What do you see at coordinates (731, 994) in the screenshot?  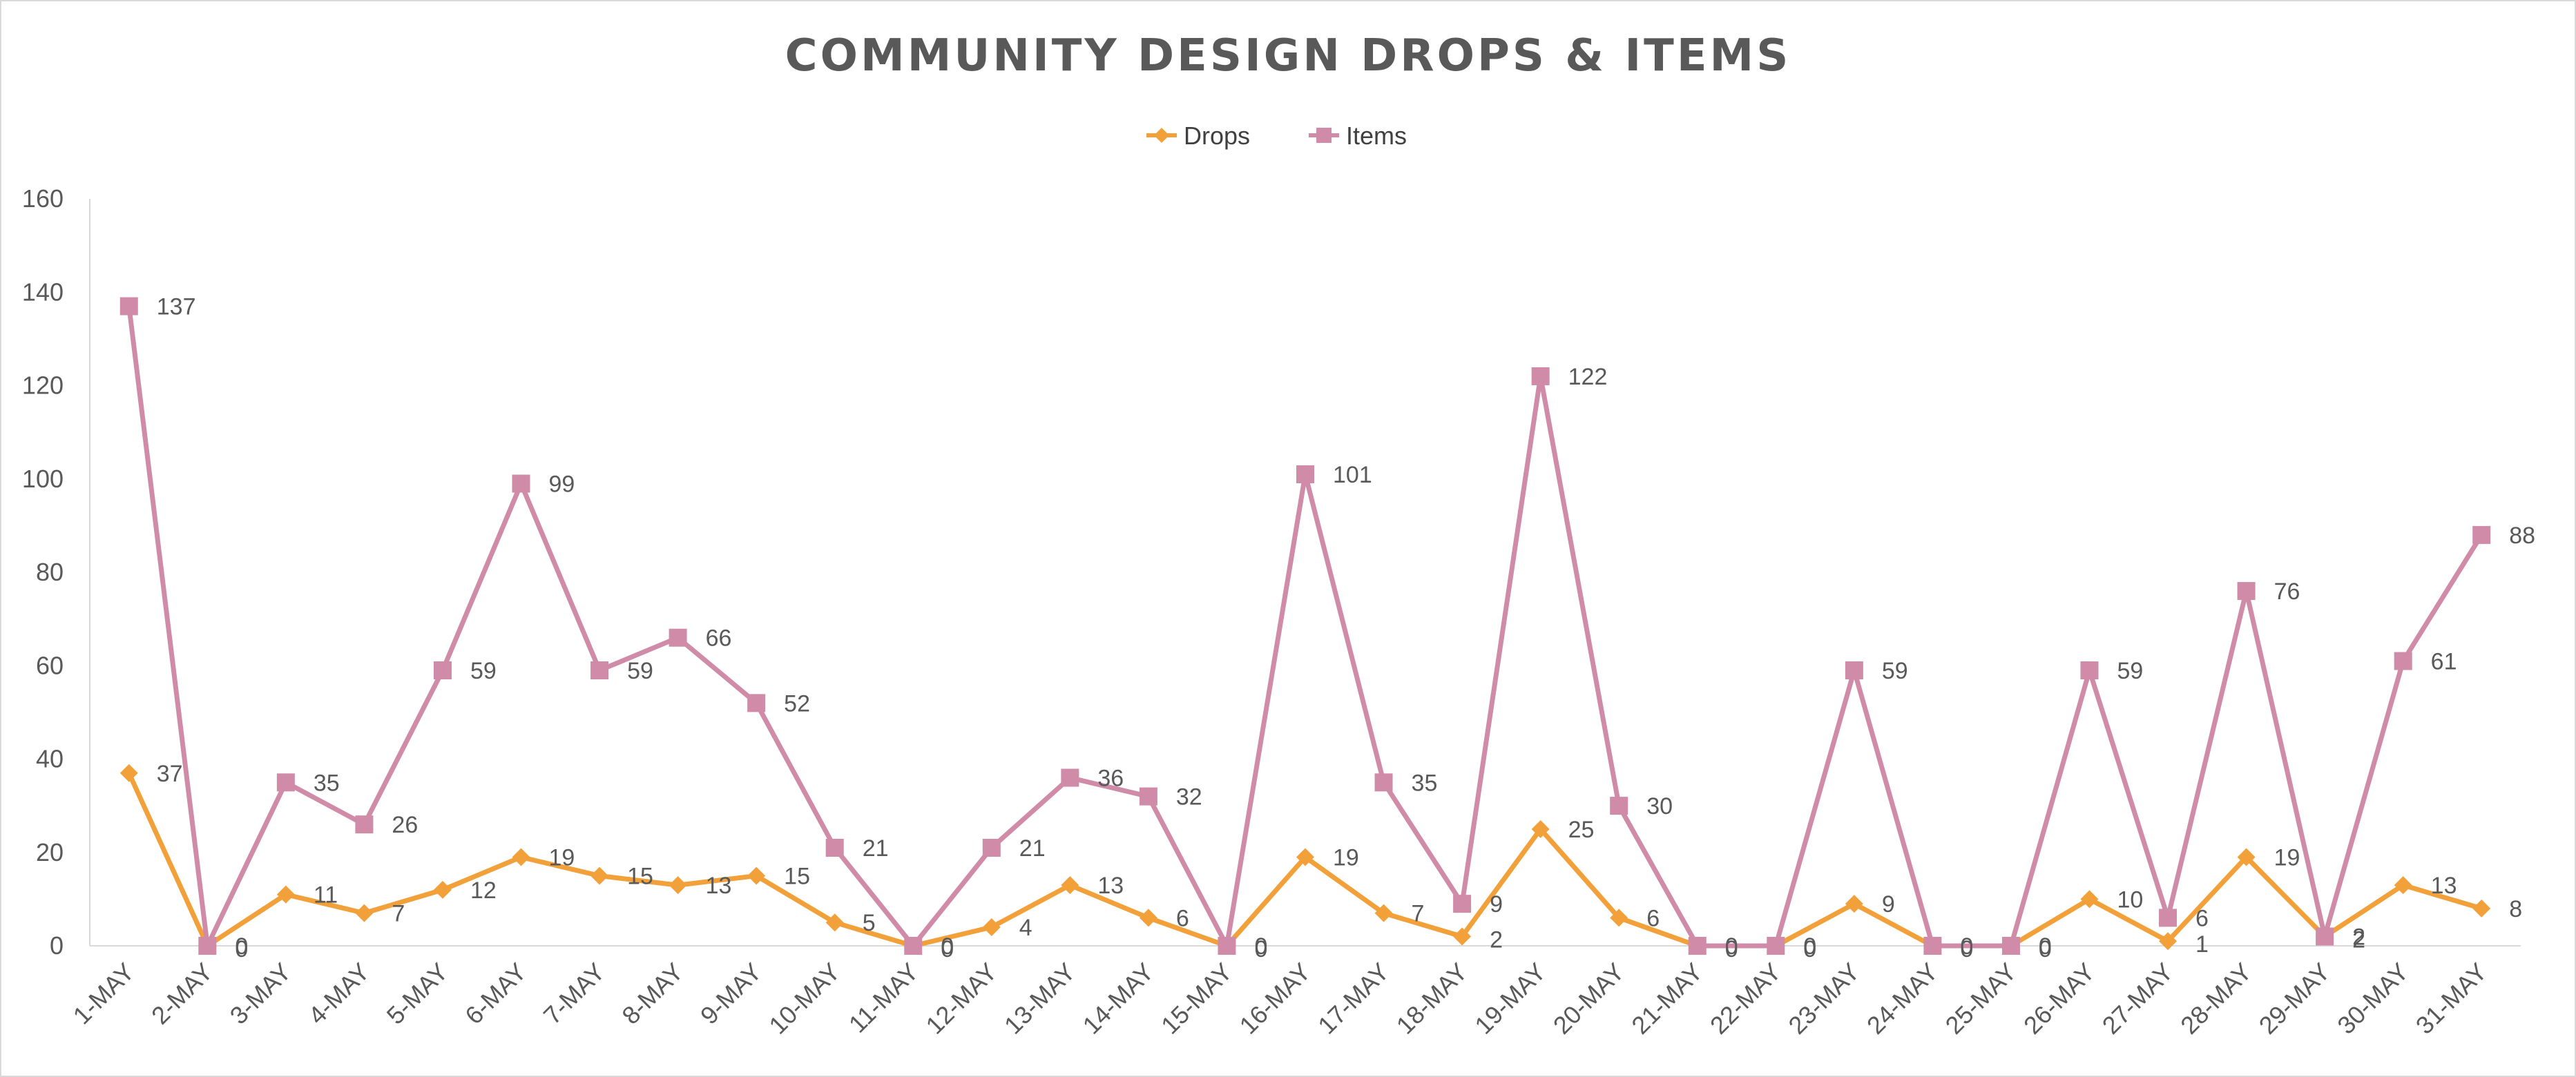 I see `x-tick-label: 9-MAY` at bounding box center [731, 994].